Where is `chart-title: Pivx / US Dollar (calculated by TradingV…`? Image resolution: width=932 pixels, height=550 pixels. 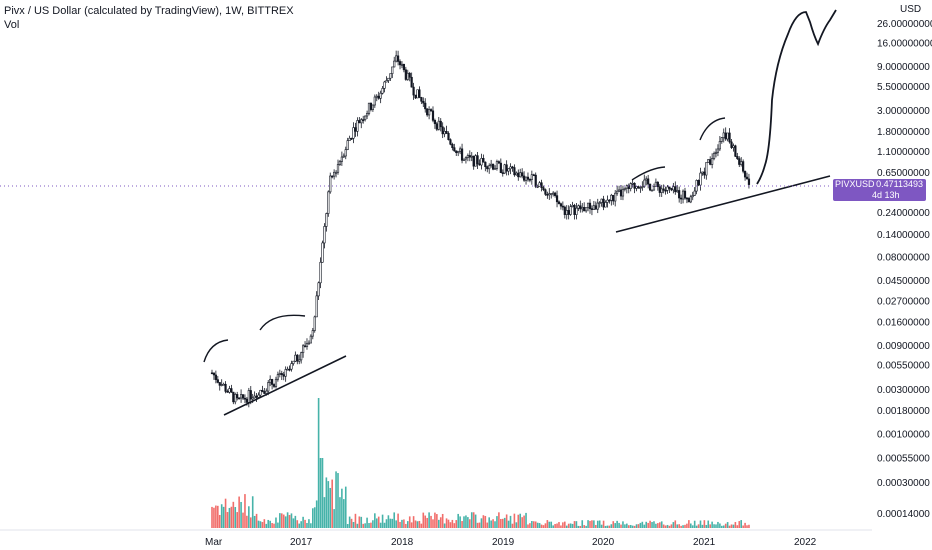 chart-title: Pivx / US Dollar (calculated by TradingV… is located at coordinates (149, 11).